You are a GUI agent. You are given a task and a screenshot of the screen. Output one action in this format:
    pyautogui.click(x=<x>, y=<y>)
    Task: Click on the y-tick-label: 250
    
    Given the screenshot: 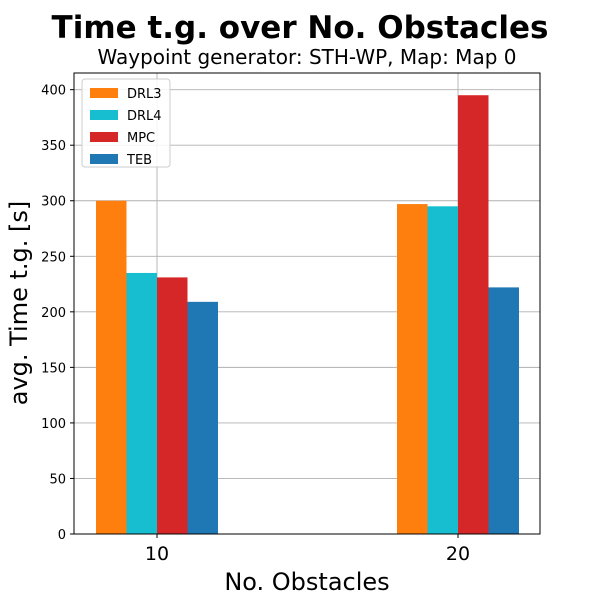 What is the action you would take?
    pyautogui.click(x=53, y=257)
    